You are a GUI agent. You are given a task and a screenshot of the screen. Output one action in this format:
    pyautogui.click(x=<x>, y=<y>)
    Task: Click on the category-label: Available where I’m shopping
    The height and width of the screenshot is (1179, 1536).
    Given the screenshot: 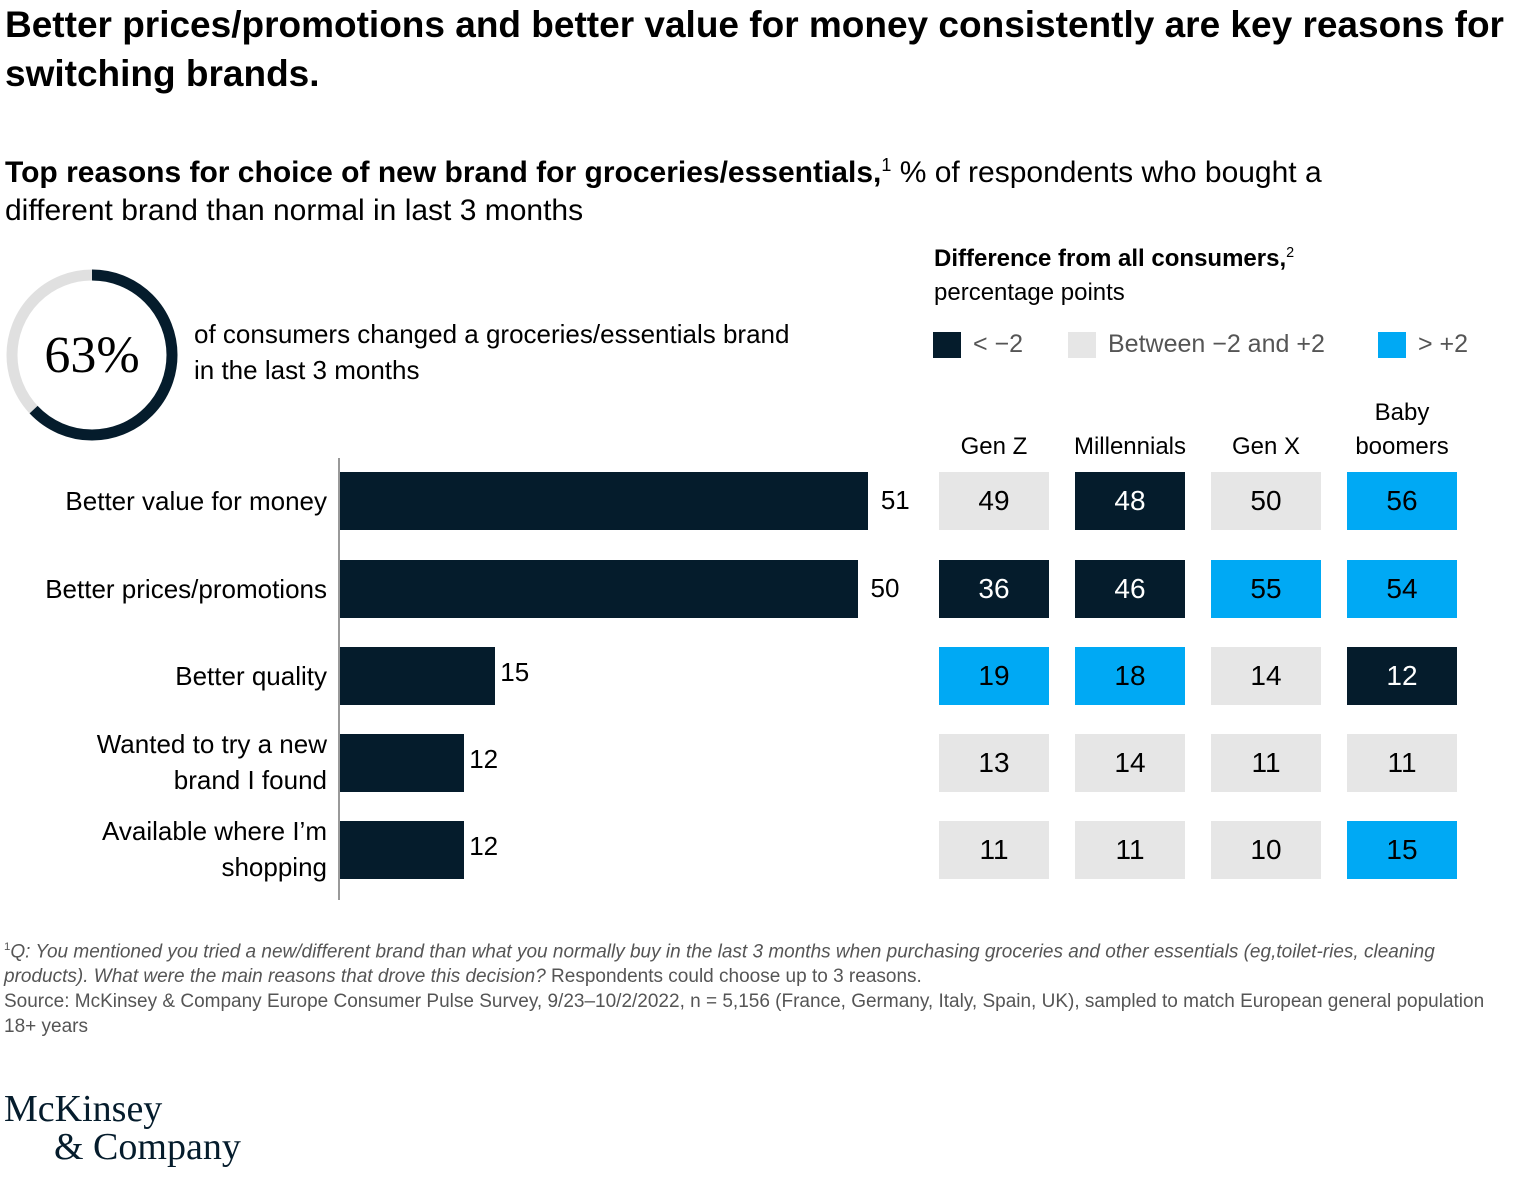 What is the action you would take?
    pyautogui.click(x=214, y=849)
    